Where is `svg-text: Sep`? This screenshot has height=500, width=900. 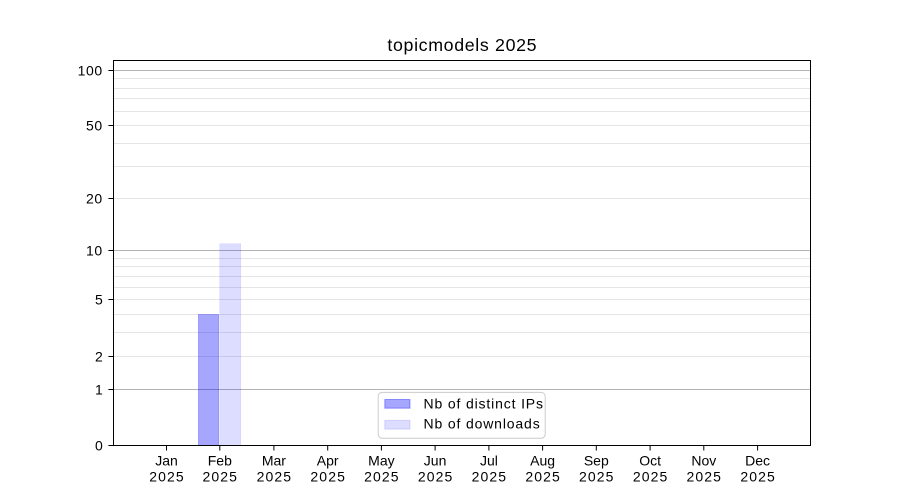 svg-text: Sep is located at coordinates (596, 461).